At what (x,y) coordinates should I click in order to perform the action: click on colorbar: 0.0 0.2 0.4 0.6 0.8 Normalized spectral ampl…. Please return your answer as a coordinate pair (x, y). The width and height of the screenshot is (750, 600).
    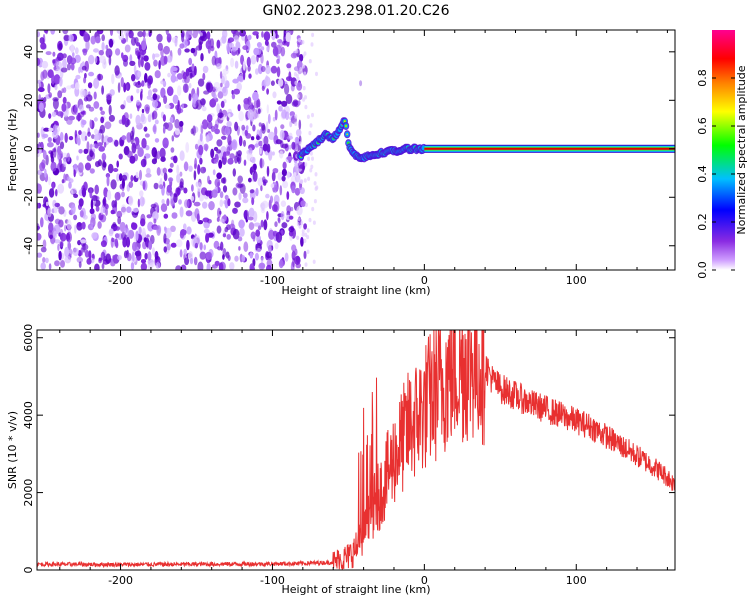
    Looking at the image, I should click on (722, 154).